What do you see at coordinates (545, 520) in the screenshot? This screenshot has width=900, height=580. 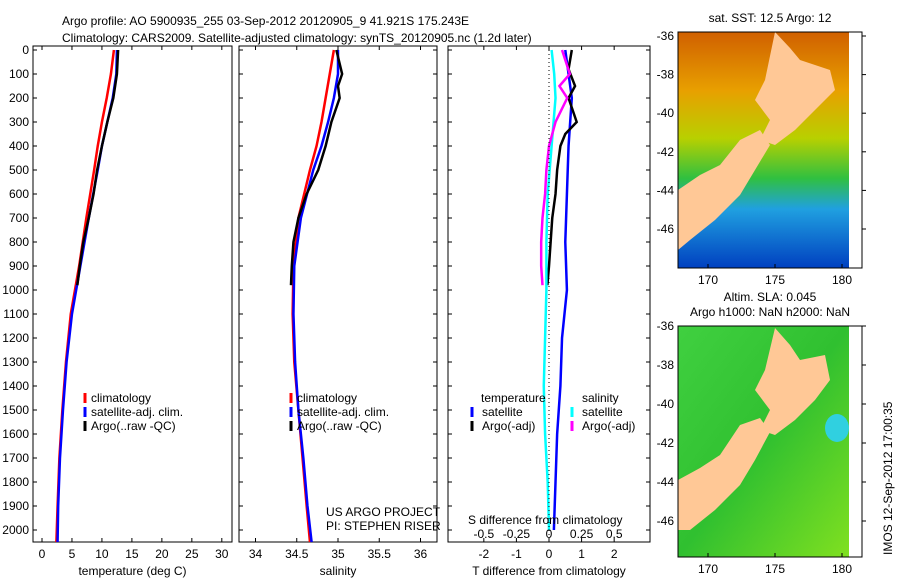 I see `x-axis-label-2: S difference from climatology` at bounding box center [545, 520].